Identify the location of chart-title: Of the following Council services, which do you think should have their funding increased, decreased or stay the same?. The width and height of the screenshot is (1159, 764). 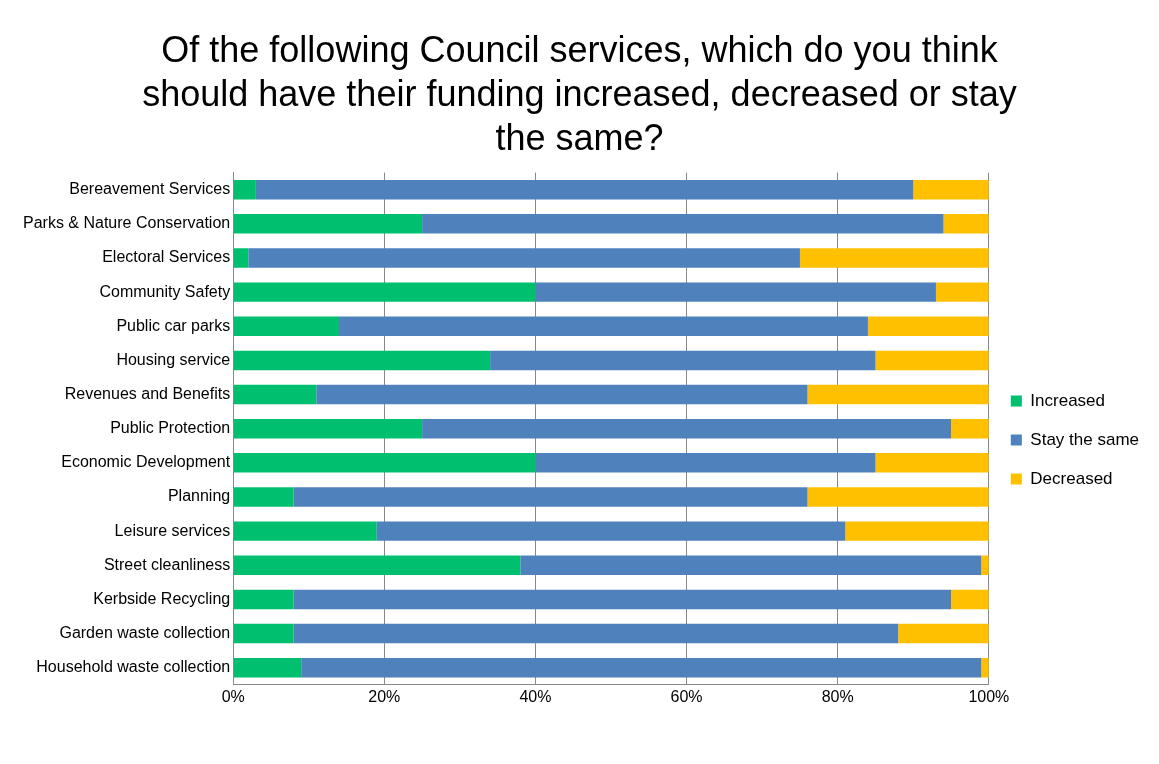
(579, 94).